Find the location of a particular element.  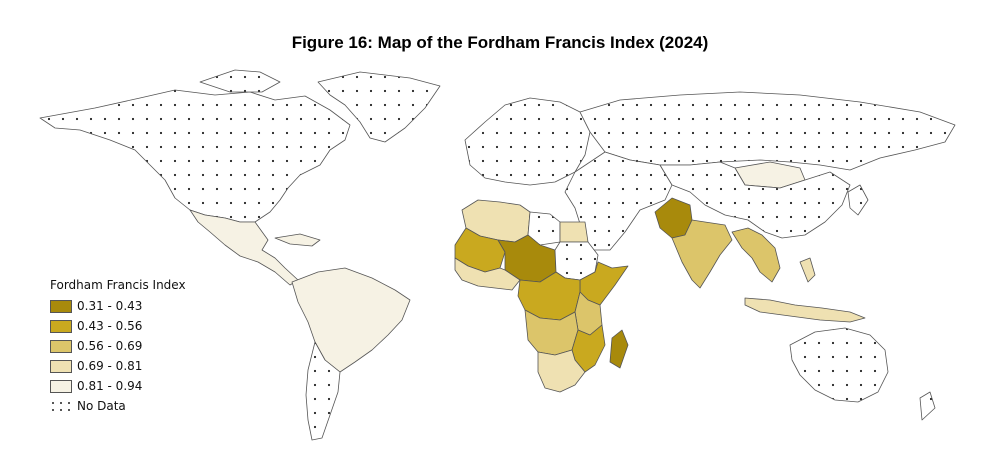

legend-row-no-data: No Data is located at coordinates (118, 406).